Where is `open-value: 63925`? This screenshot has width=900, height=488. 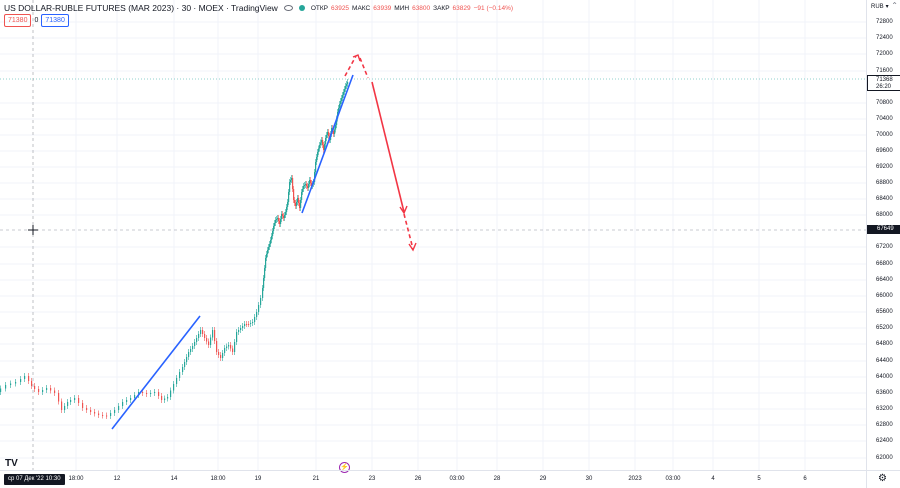
open-value: 63925 is located at coordinates (340, 8).